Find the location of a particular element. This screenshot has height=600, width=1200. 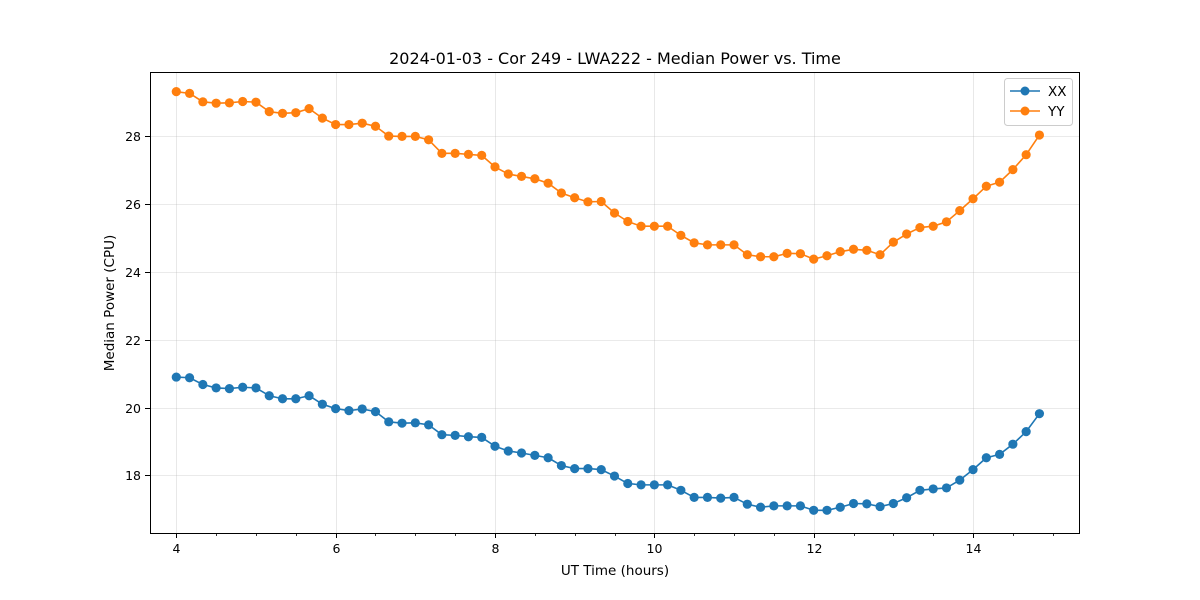

y-tick-label: 26 is located at coordinates (133, 204).